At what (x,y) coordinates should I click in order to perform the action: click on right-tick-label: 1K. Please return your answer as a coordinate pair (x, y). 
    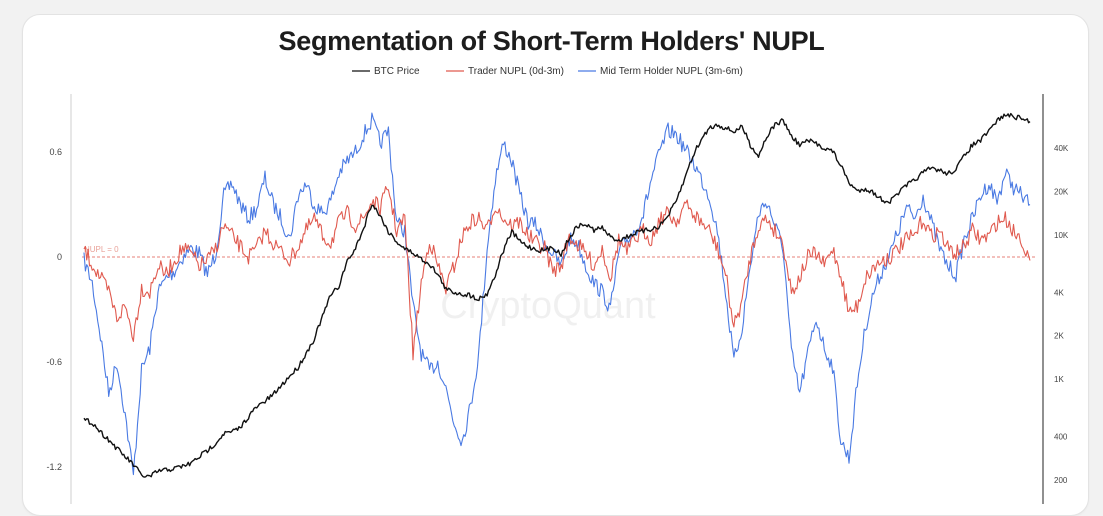
    Looking at the image, I should click on (1059, 379).